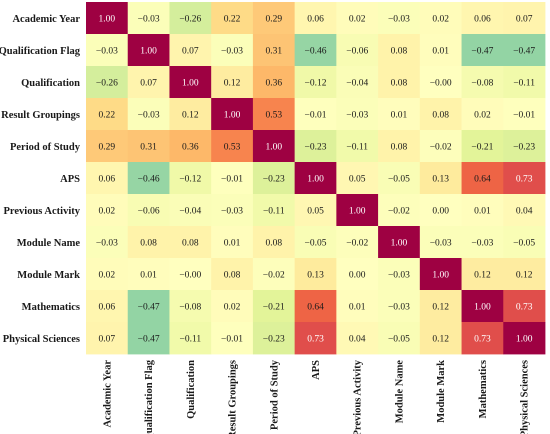 This screenshot has width=550, height=434. I want to click on heatmap-cell-label: 0.31, so click(273, 52).